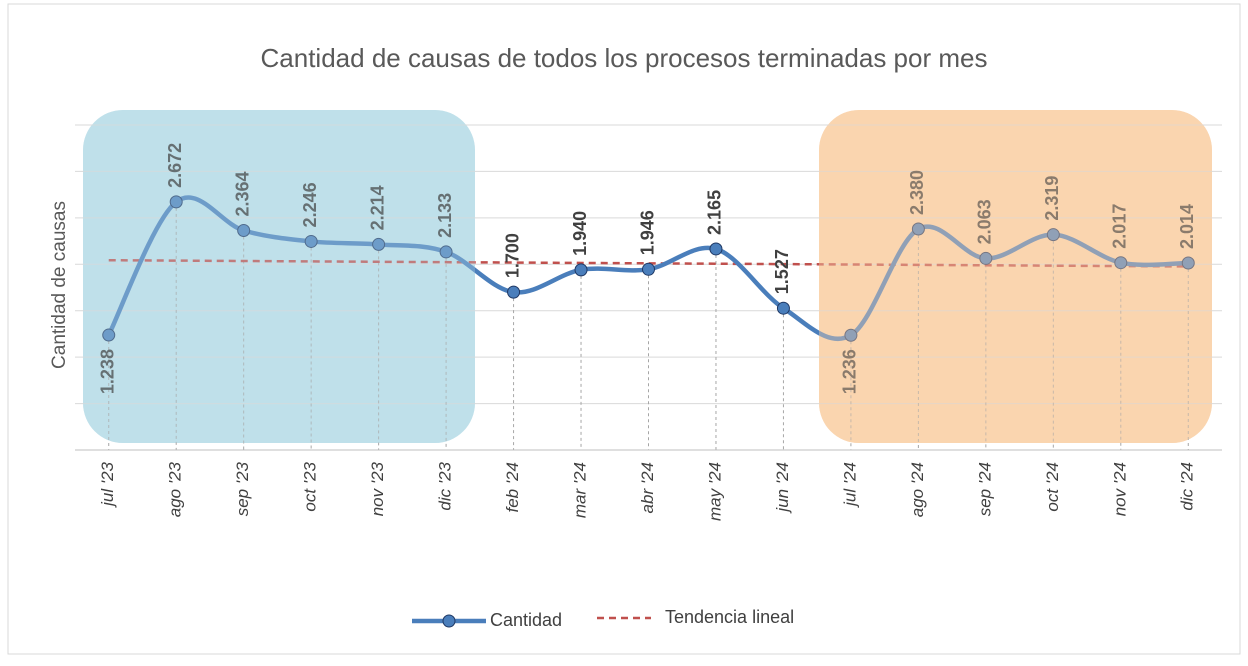  Describe the element at coordinates (850, 371) in the screenshot. I see `data-label: 1.236` at that location.